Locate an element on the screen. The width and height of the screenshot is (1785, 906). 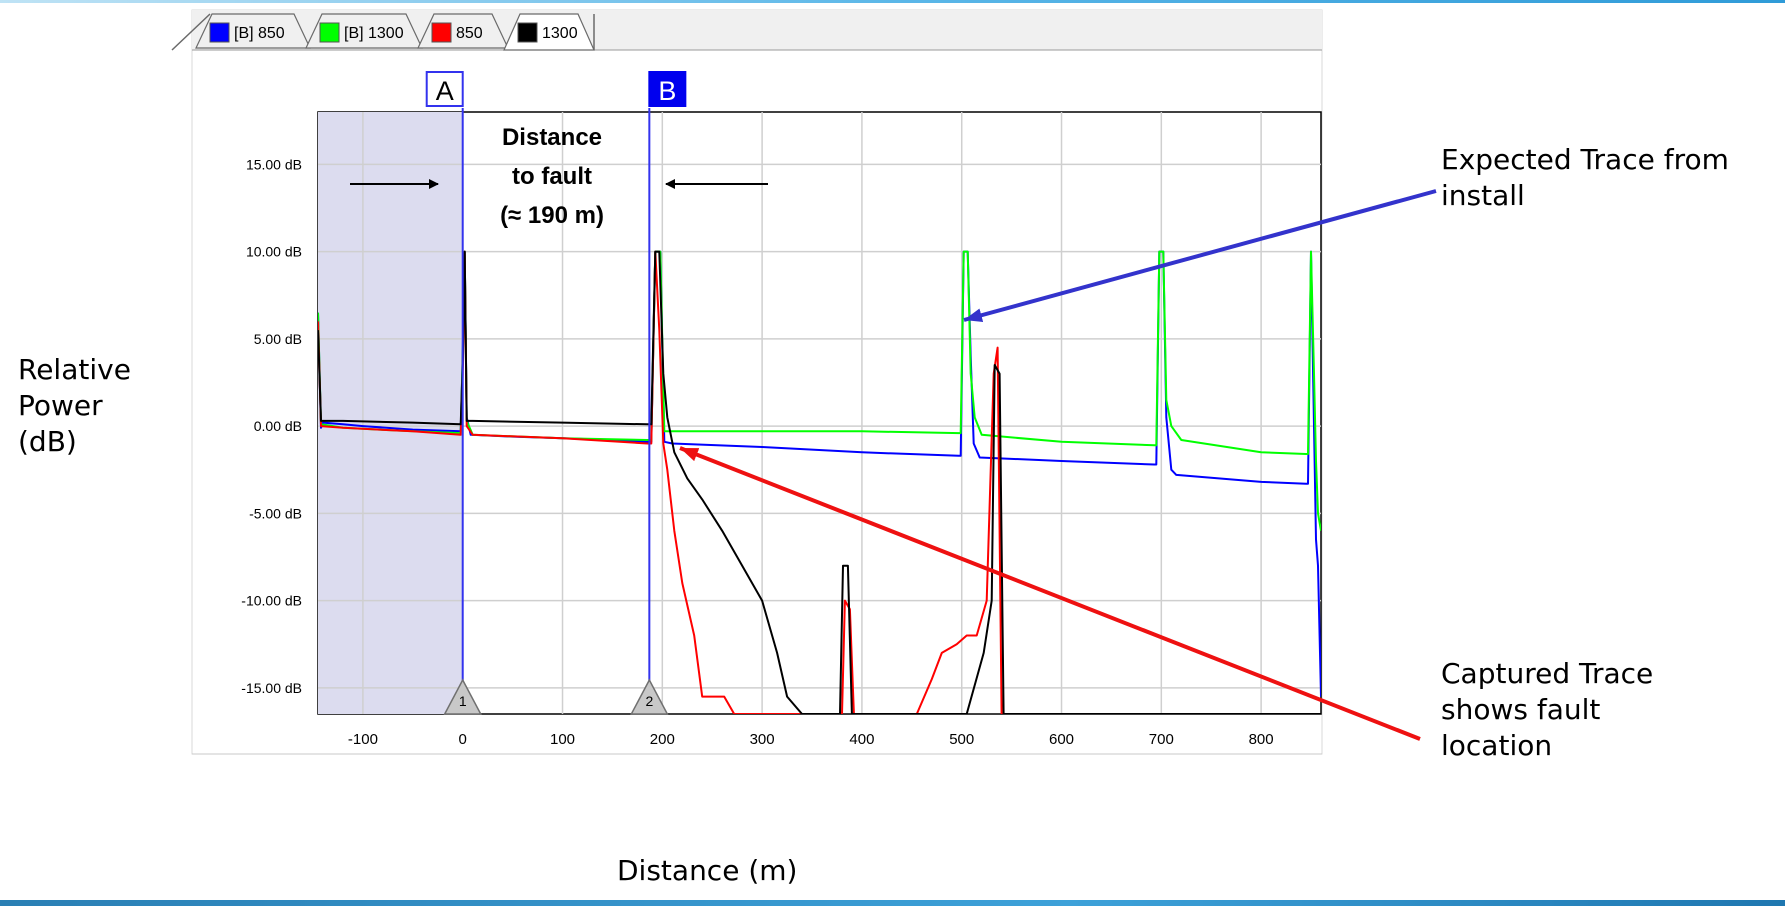
y-tick-label: 5.00 dB is located at coordinates (278, 339).